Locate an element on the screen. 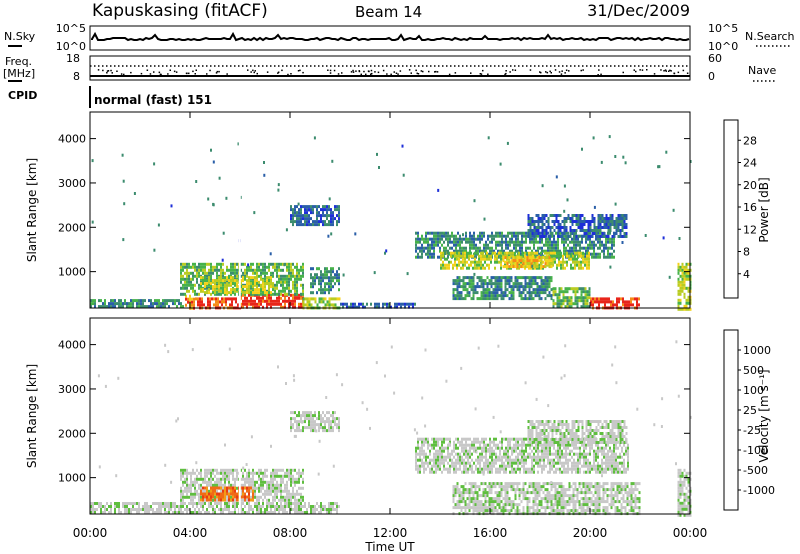 The height and width of the screenshot is (554, 800). x-tick-label: 00:00 is located at coordinates (690, 533).